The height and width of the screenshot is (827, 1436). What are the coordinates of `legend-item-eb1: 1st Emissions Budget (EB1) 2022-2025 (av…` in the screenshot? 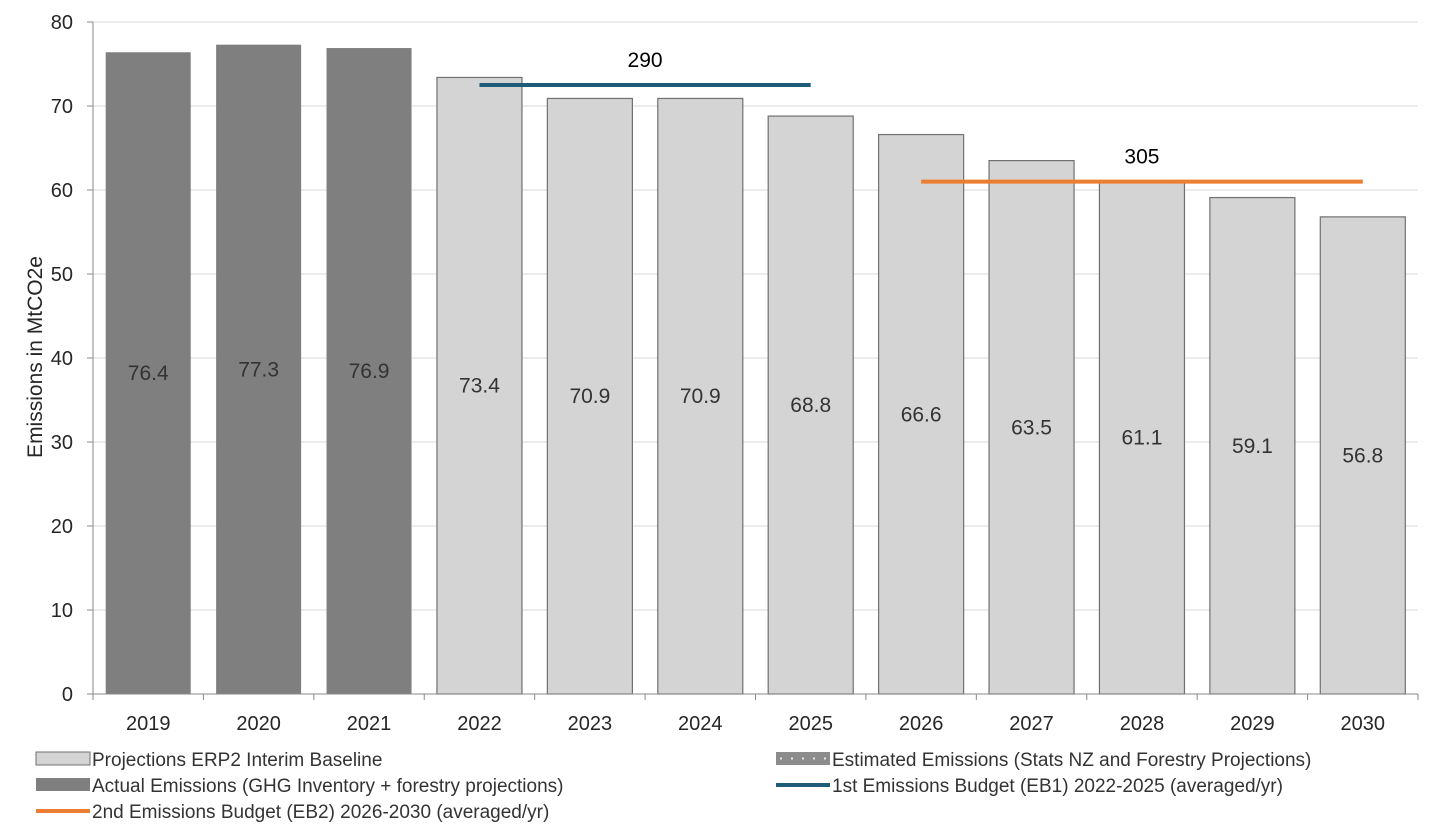 It's located at (1029, 786).